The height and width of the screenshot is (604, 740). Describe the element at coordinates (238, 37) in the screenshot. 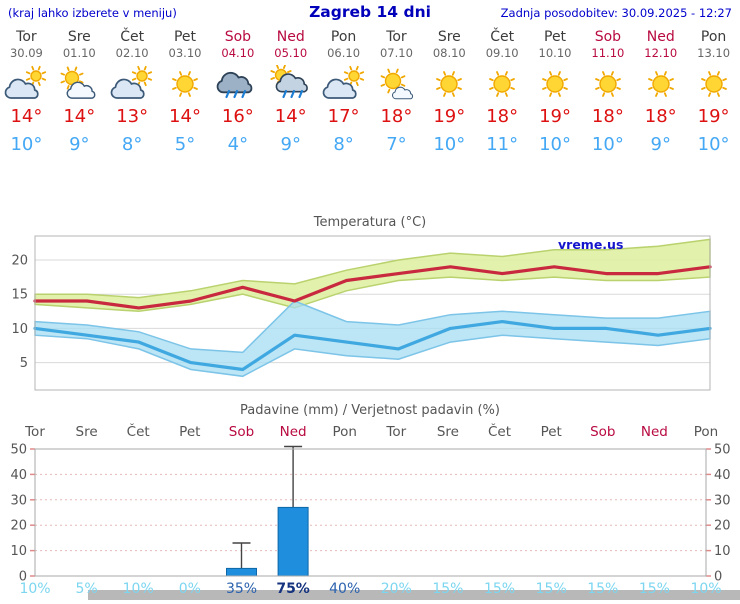

I see `day-name: Sob` at that location.